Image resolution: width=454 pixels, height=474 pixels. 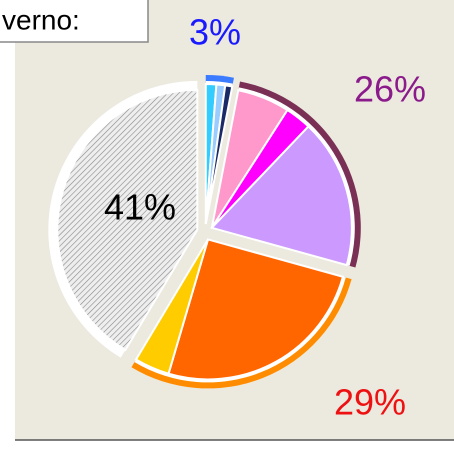 I want to click on group-label: 41%, so click(x=140, y=207).